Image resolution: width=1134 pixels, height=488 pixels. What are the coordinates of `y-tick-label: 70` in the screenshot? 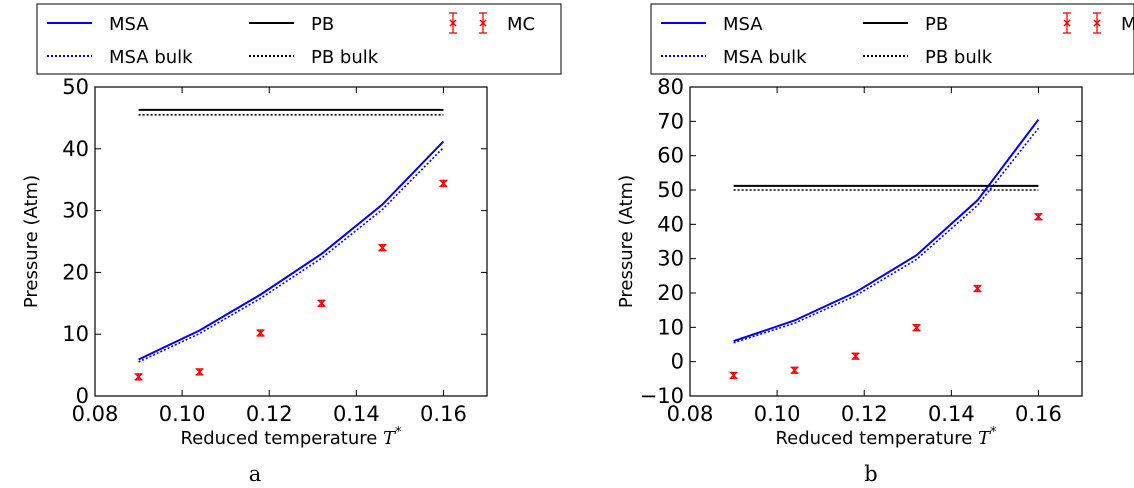 It's located at (670, 121).